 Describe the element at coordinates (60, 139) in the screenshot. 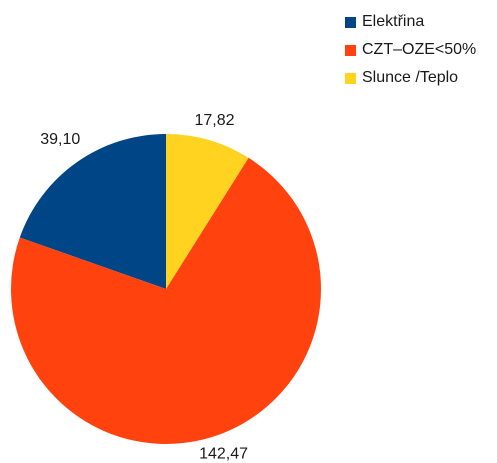

I see `data-label-elektrina: 39,10` at that location.